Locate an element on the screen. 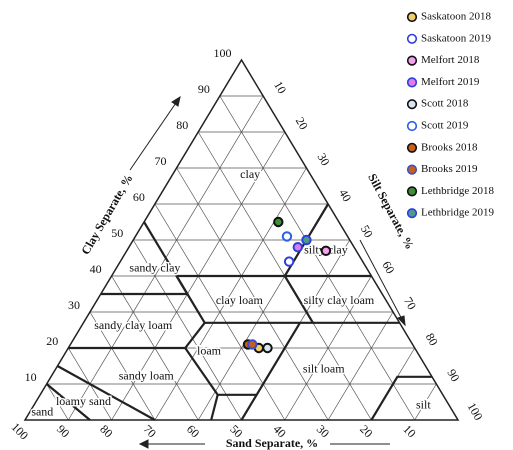  sand-tick-label: 10 is located at coordinates (409, 431).